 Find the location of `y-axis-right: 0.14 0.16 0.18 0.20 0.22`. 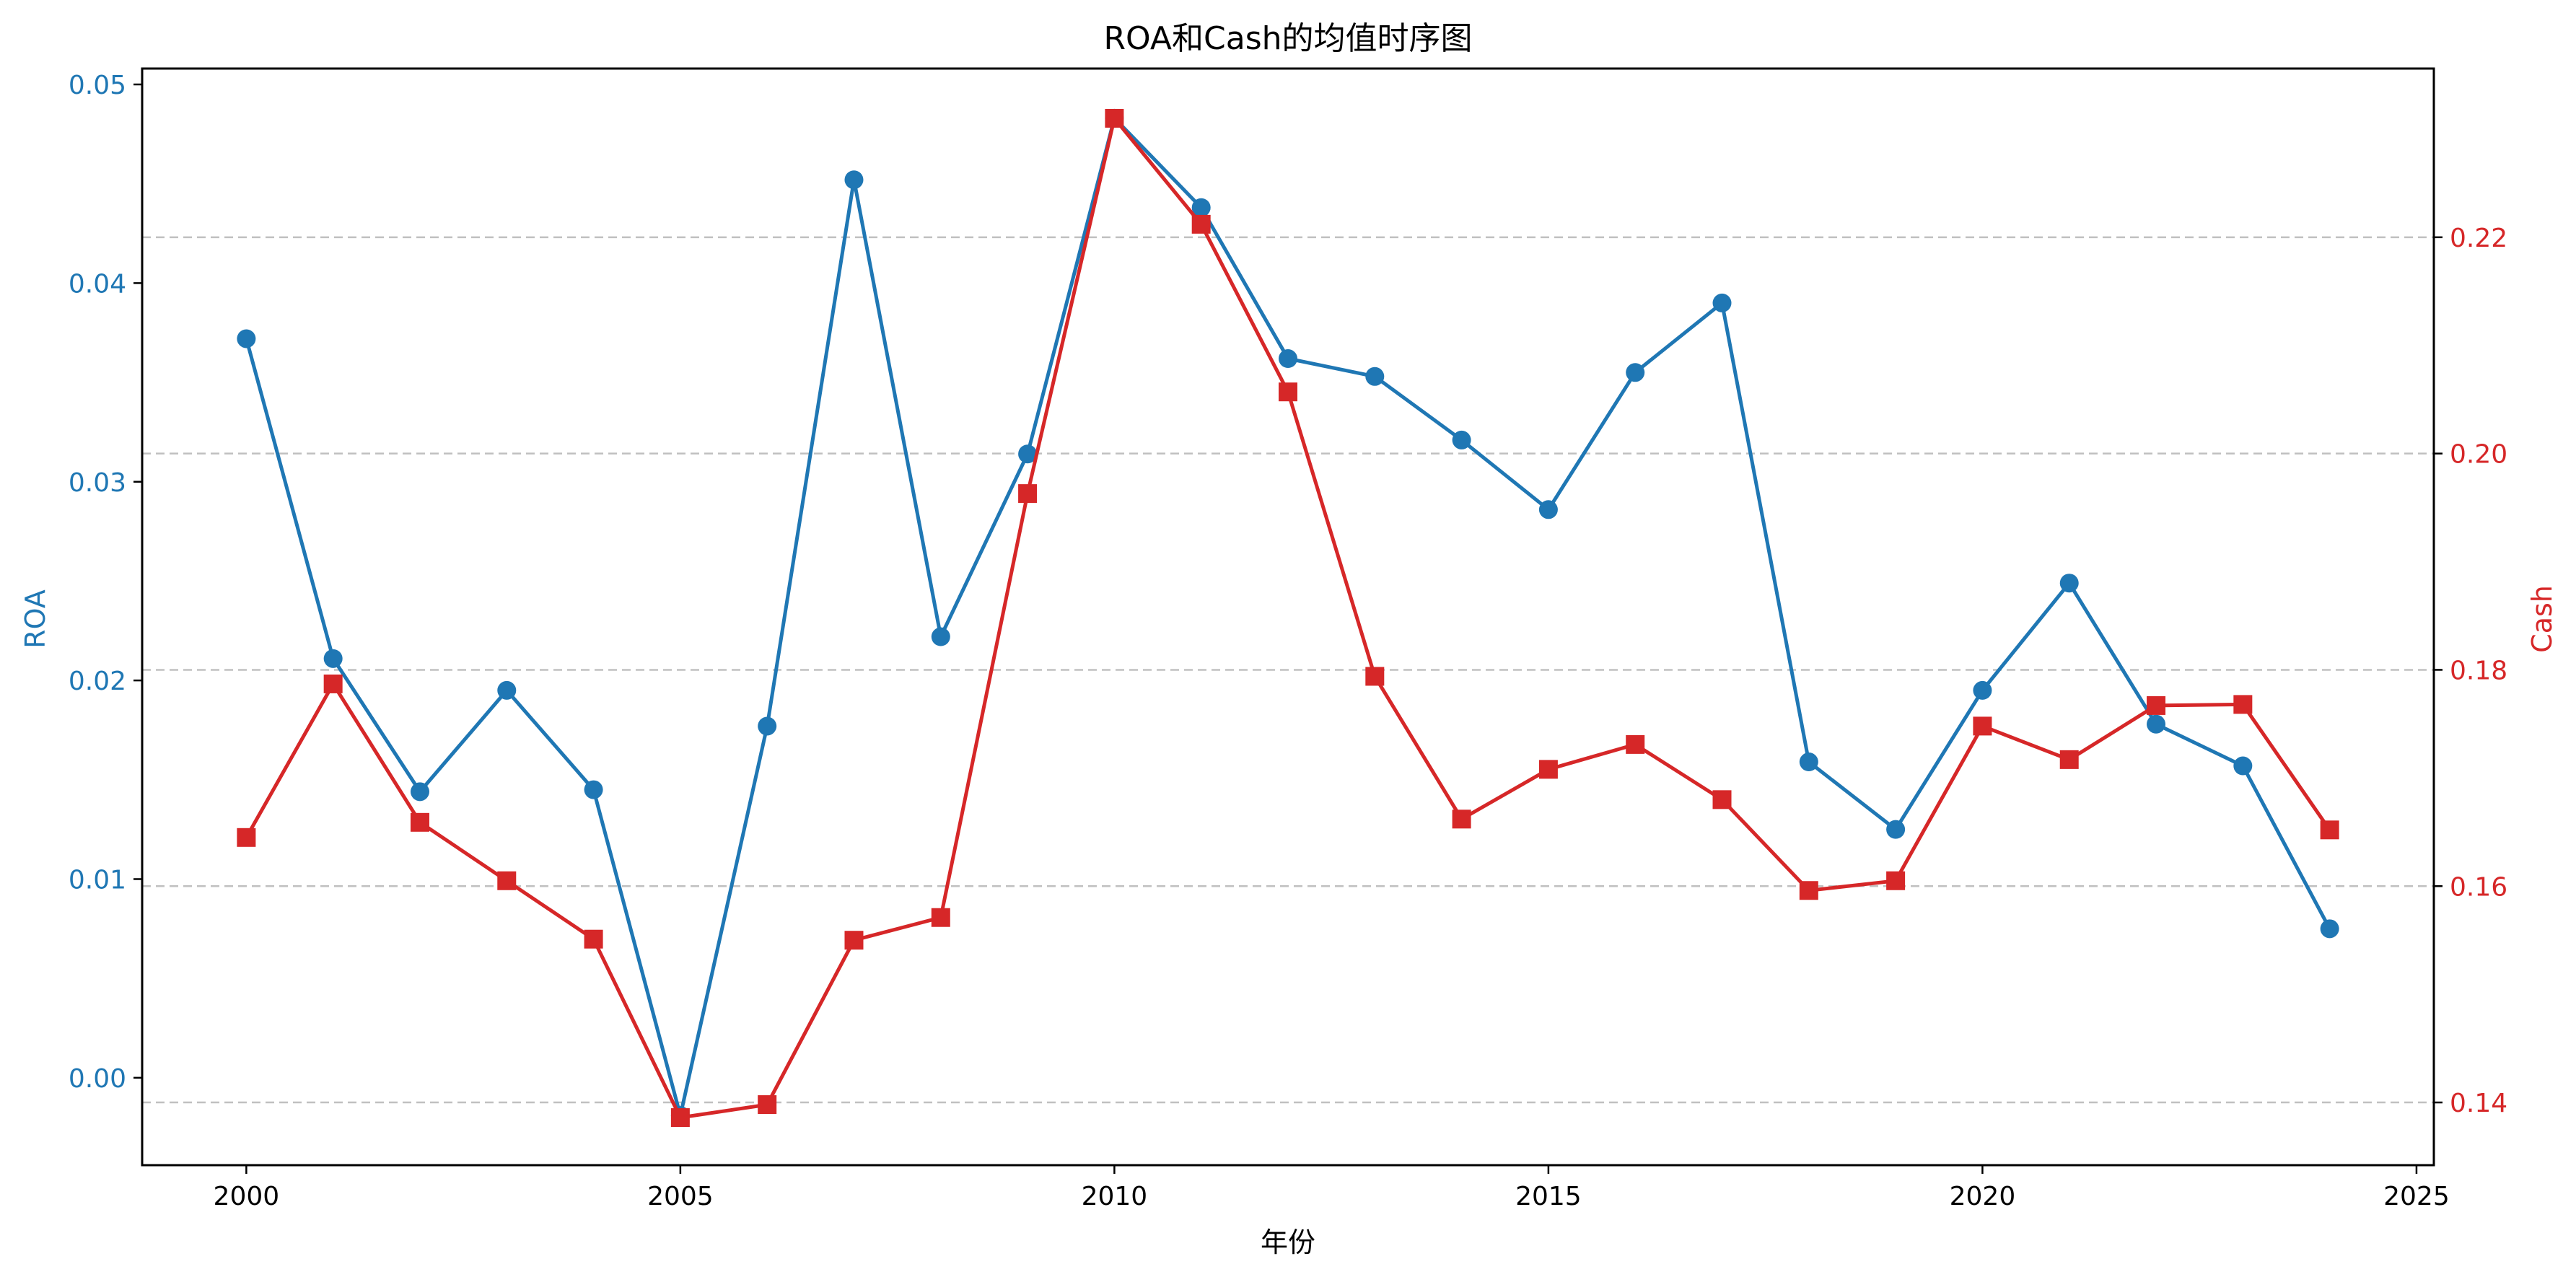

y-axis-right: 0.14 0.16 0.18 0.20 0.22 is located at coordinates (2470, 671).